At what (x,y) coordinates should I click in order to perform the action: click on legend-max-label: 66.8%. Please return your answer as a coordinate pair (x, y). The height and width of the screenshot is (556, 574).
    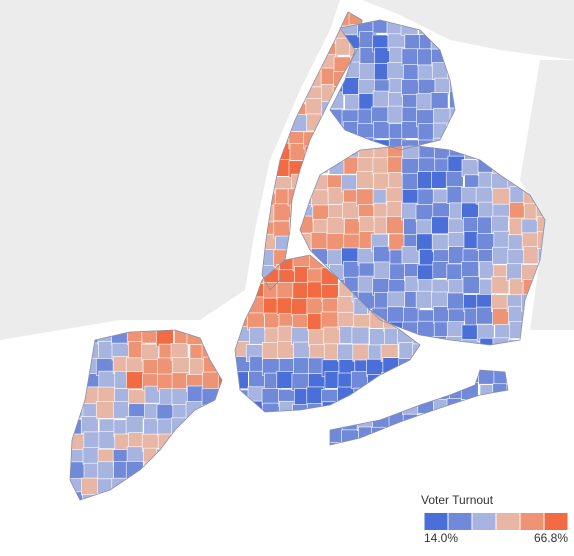
    Looking at the image, I should click on (551, 538).